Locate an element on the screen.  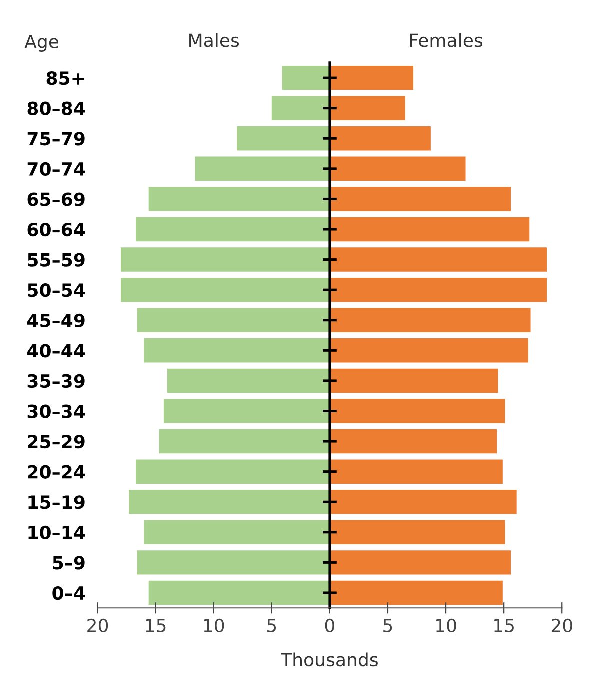
y-tick-label: 85+ is located at coordinates (65, 79).